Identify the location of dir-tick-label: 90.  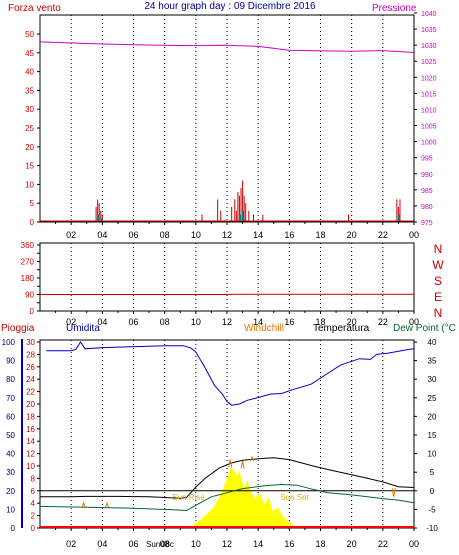
(29, 295).